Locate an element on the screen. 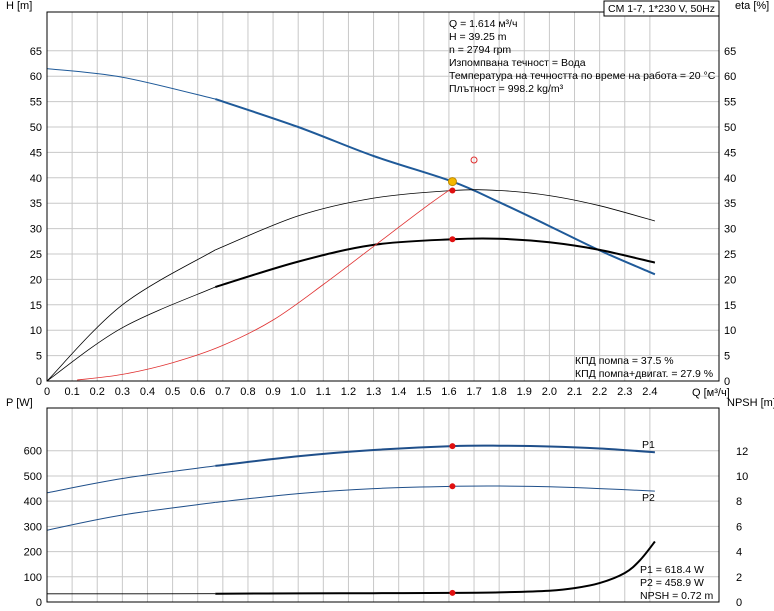  y-tick-label: 10 is located at coordinates (36, 331).